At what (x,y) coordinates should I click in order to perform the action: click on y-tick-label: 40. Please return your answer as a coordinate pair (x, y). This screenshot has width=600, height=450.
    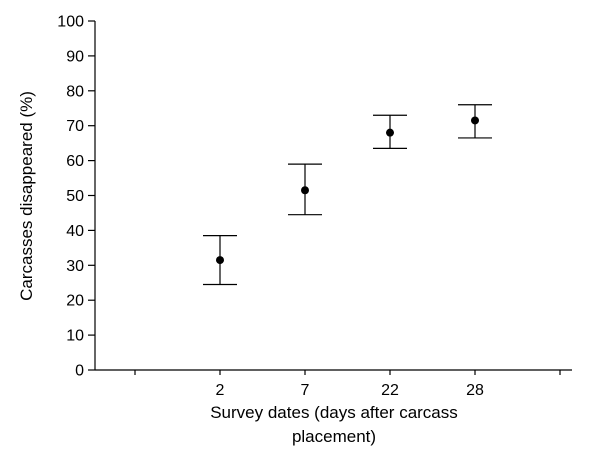
    Looking at the image, I should click on (75, 231).